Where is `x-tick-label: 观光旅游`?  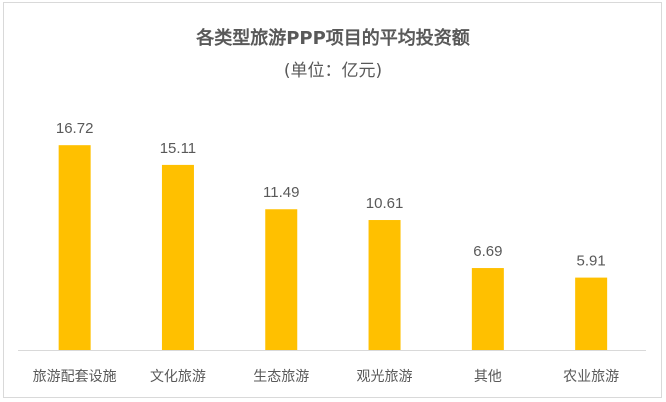 x-tick-label: 观光旅游 is located at coordinates (385, 377).